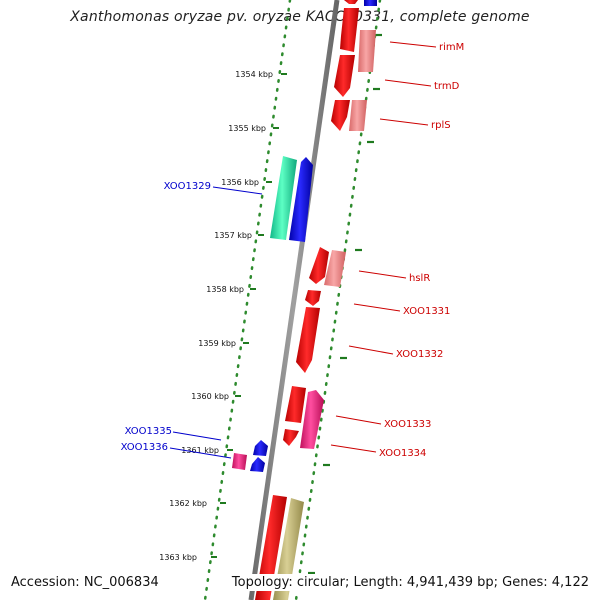  I want to click on gene-label-XOO1331: XOO1331, so click(426, 311).